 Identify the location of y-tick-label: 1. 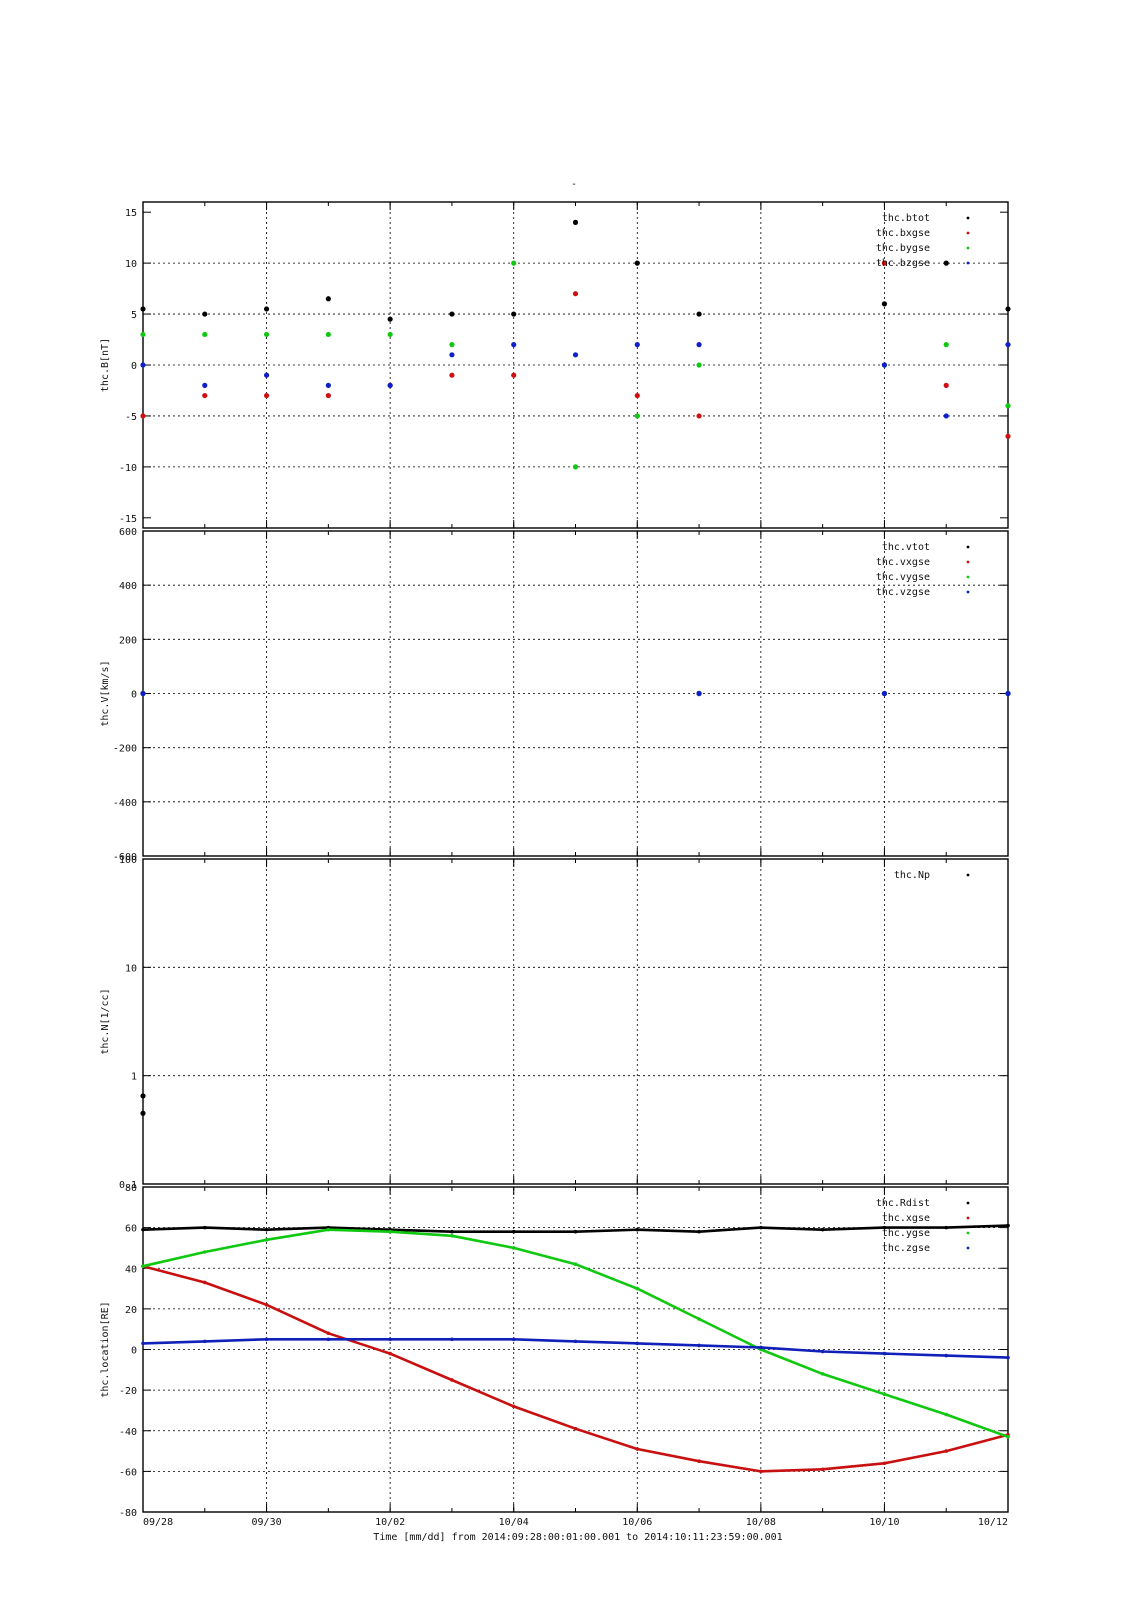
(134, 1077).